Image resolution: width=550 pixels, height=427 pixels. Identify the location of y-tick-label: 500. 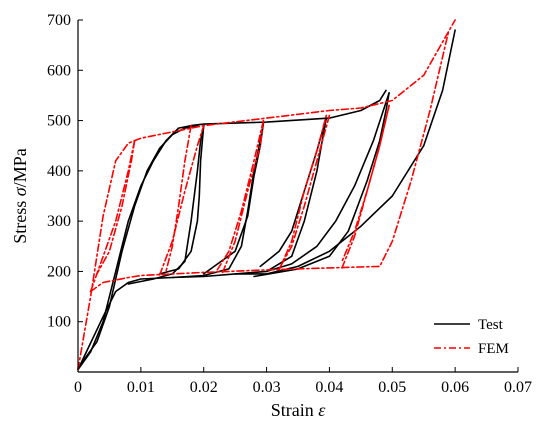
(59, 121).